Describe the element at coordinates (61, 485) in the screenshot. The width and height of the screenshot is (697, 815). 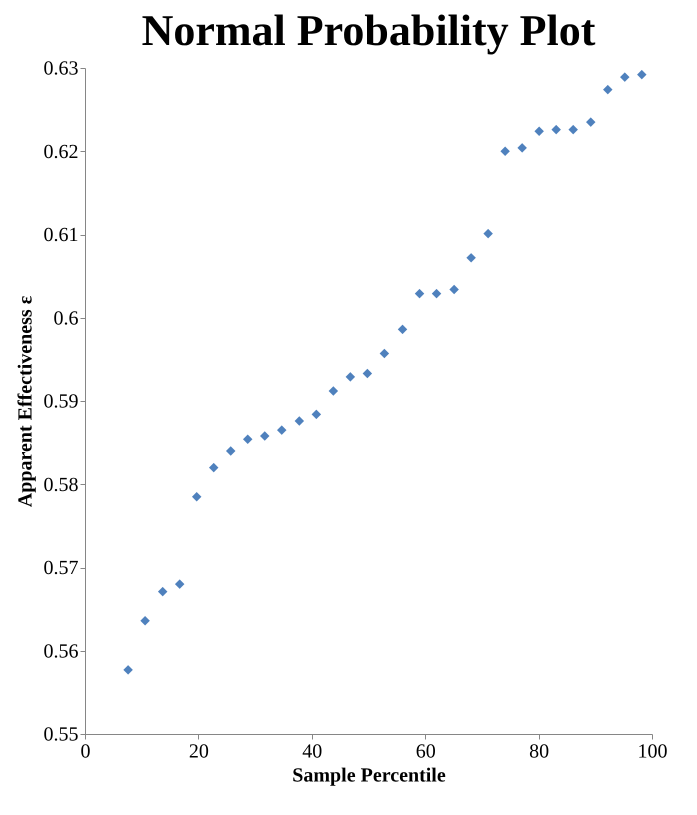
I see `y-tick-label: 0.58` at that location.